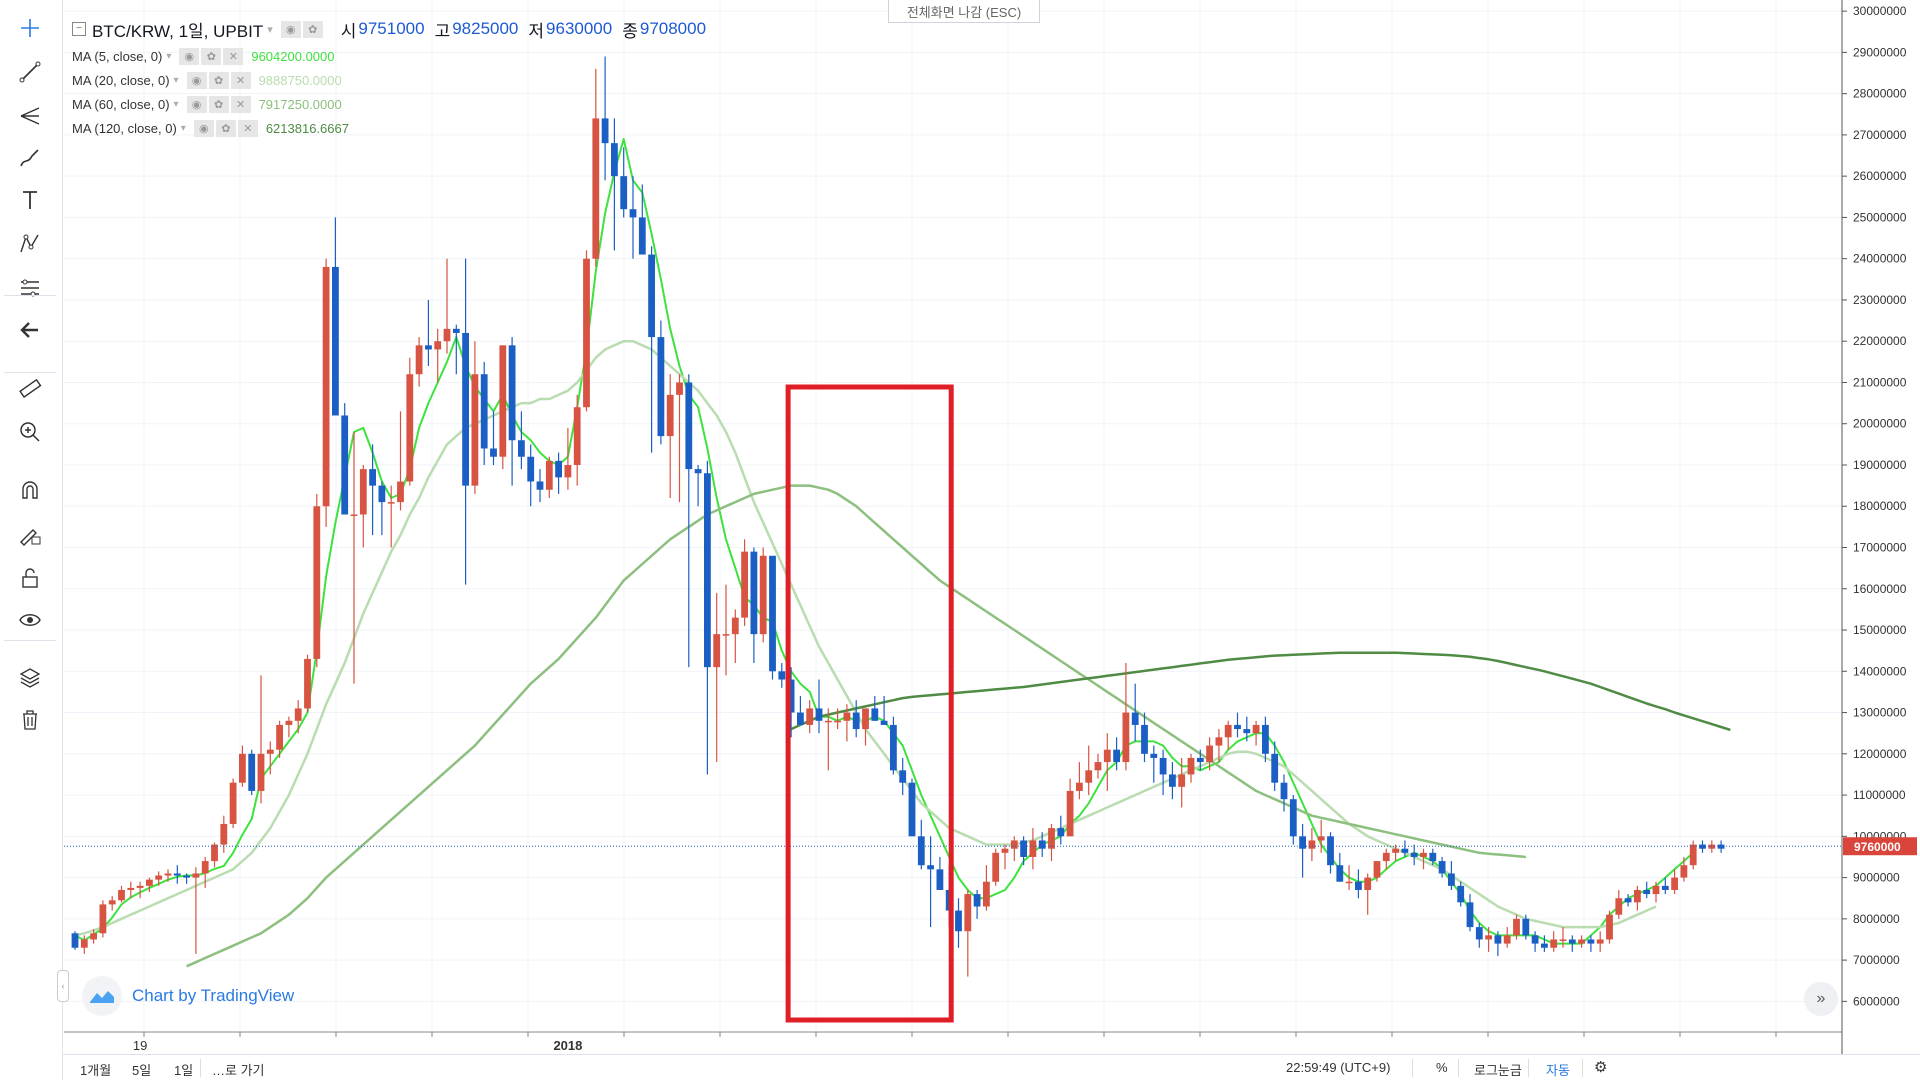  I want to click on ma-legend-row: MA (5, close, 0) ▾ ◉ ✿ ✕ 9604200.0000, so click(389, 56).